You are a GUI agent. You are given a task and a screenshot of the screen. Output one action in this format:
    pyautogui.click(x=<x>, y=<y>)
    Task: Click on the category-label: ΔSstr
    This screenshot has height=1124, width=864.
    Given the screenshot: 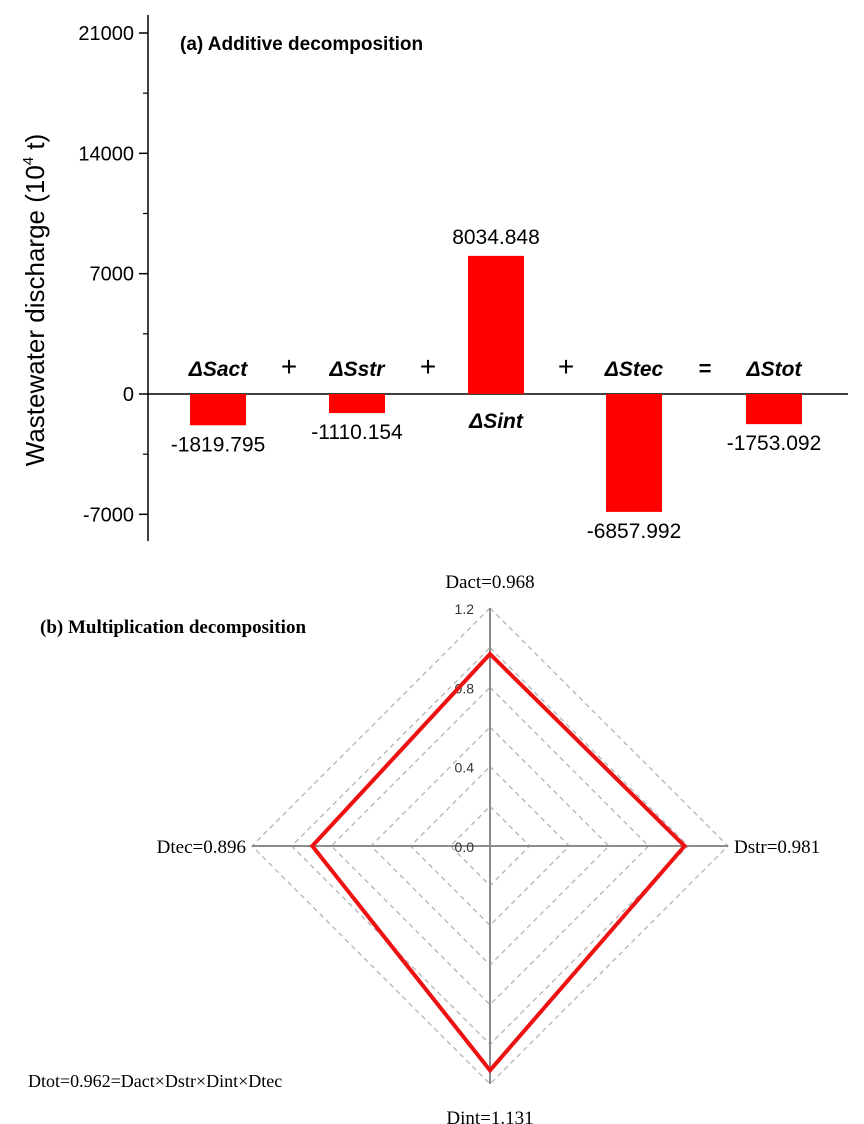 What is the action you would take?
    pyautogui.click(x=358, y=369)
    